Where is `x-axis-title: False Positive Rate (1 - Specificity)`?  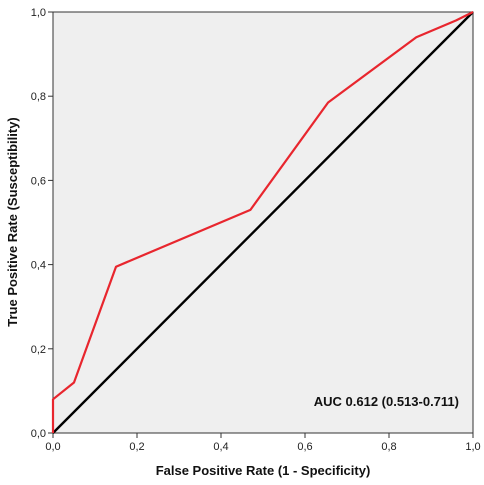 x-axis-title: False Positive Rate (1 - Specificity) is located at coordinates (263, 470).